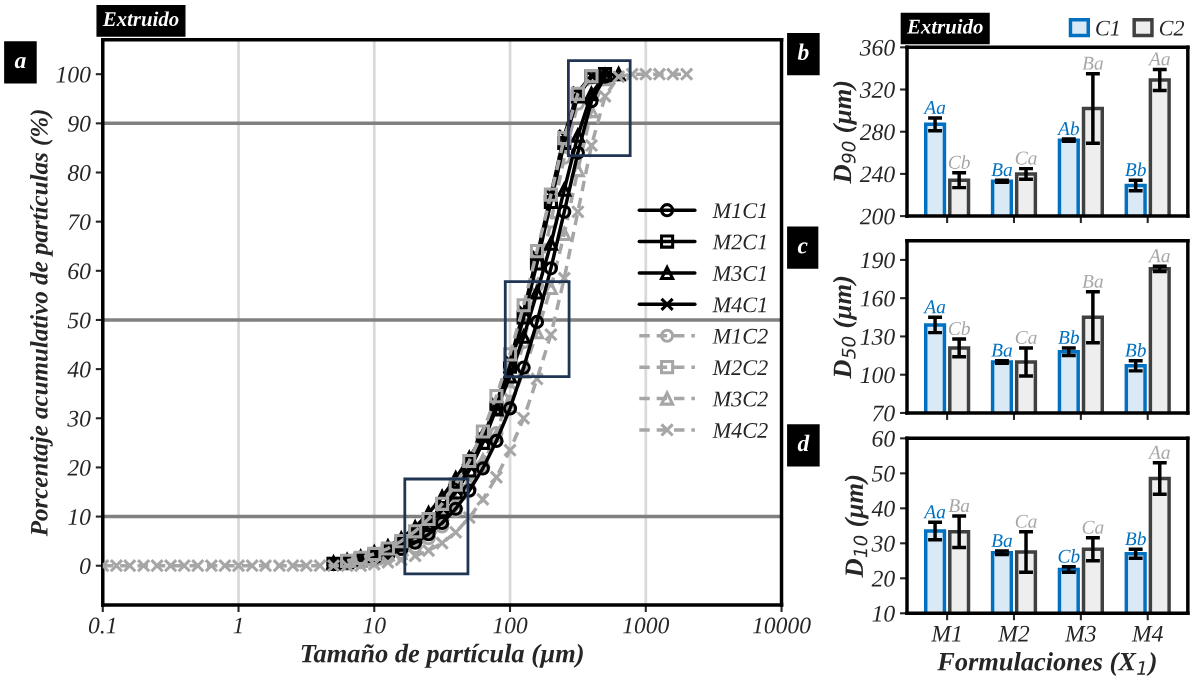 The width and height of the screenshot is (1195, 686). I want to click on y-tick-label: 240, so click(877, 174).